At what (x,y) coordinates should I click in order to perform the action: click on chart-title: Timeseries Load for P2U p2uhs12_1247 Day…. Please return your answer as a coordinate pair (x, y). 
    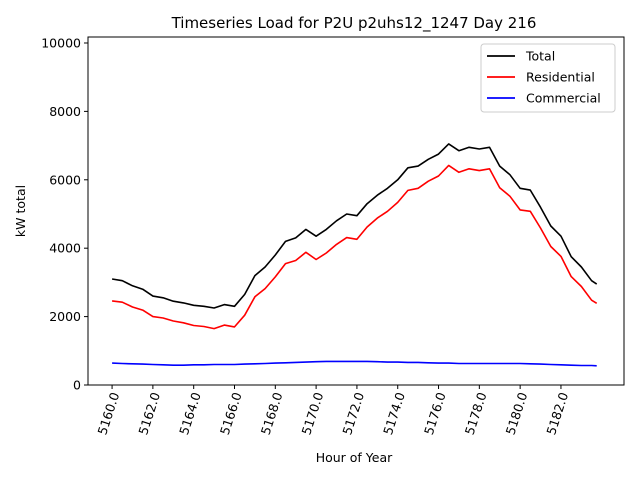
    Looking at the image, I should click on (354, 23).